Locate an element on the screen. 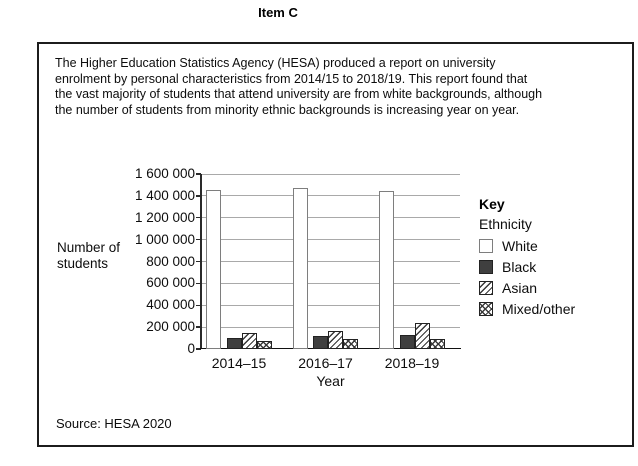 The width and height of the screenshot is (638, 466). legend-item: Asian is located at coordinates (549, 288).